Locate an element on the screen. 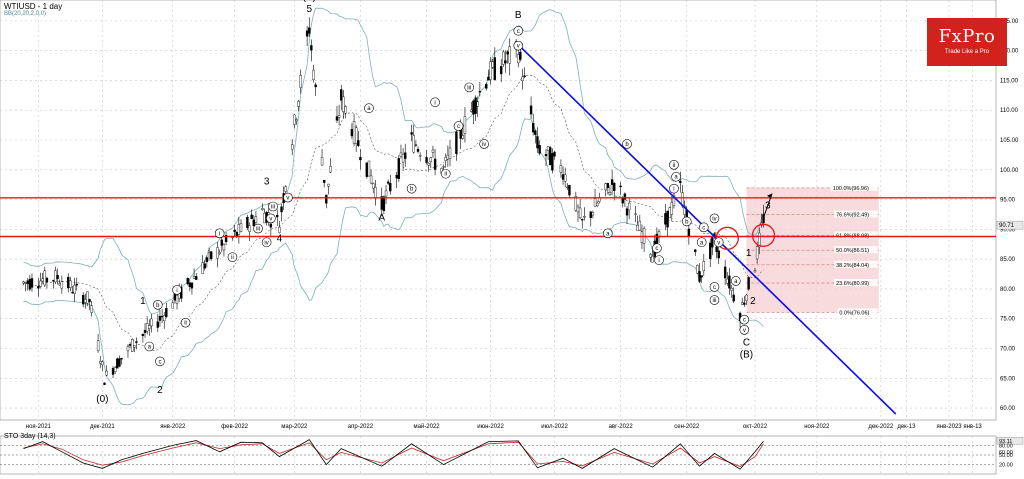 The height and width of the screenshot is (479, 1024). wave-label-circled: iv is located at coordinates (714, 219).